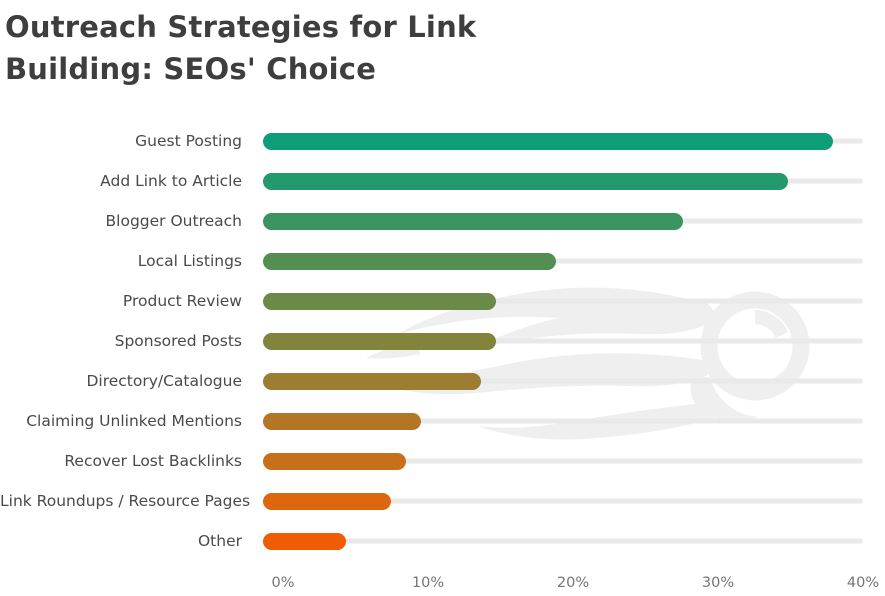 This screenshot has height=596, width=885. Describe the element at coordinates (171, 181) in the screenshot. I see `category-label: Add Link to Article` at that location.